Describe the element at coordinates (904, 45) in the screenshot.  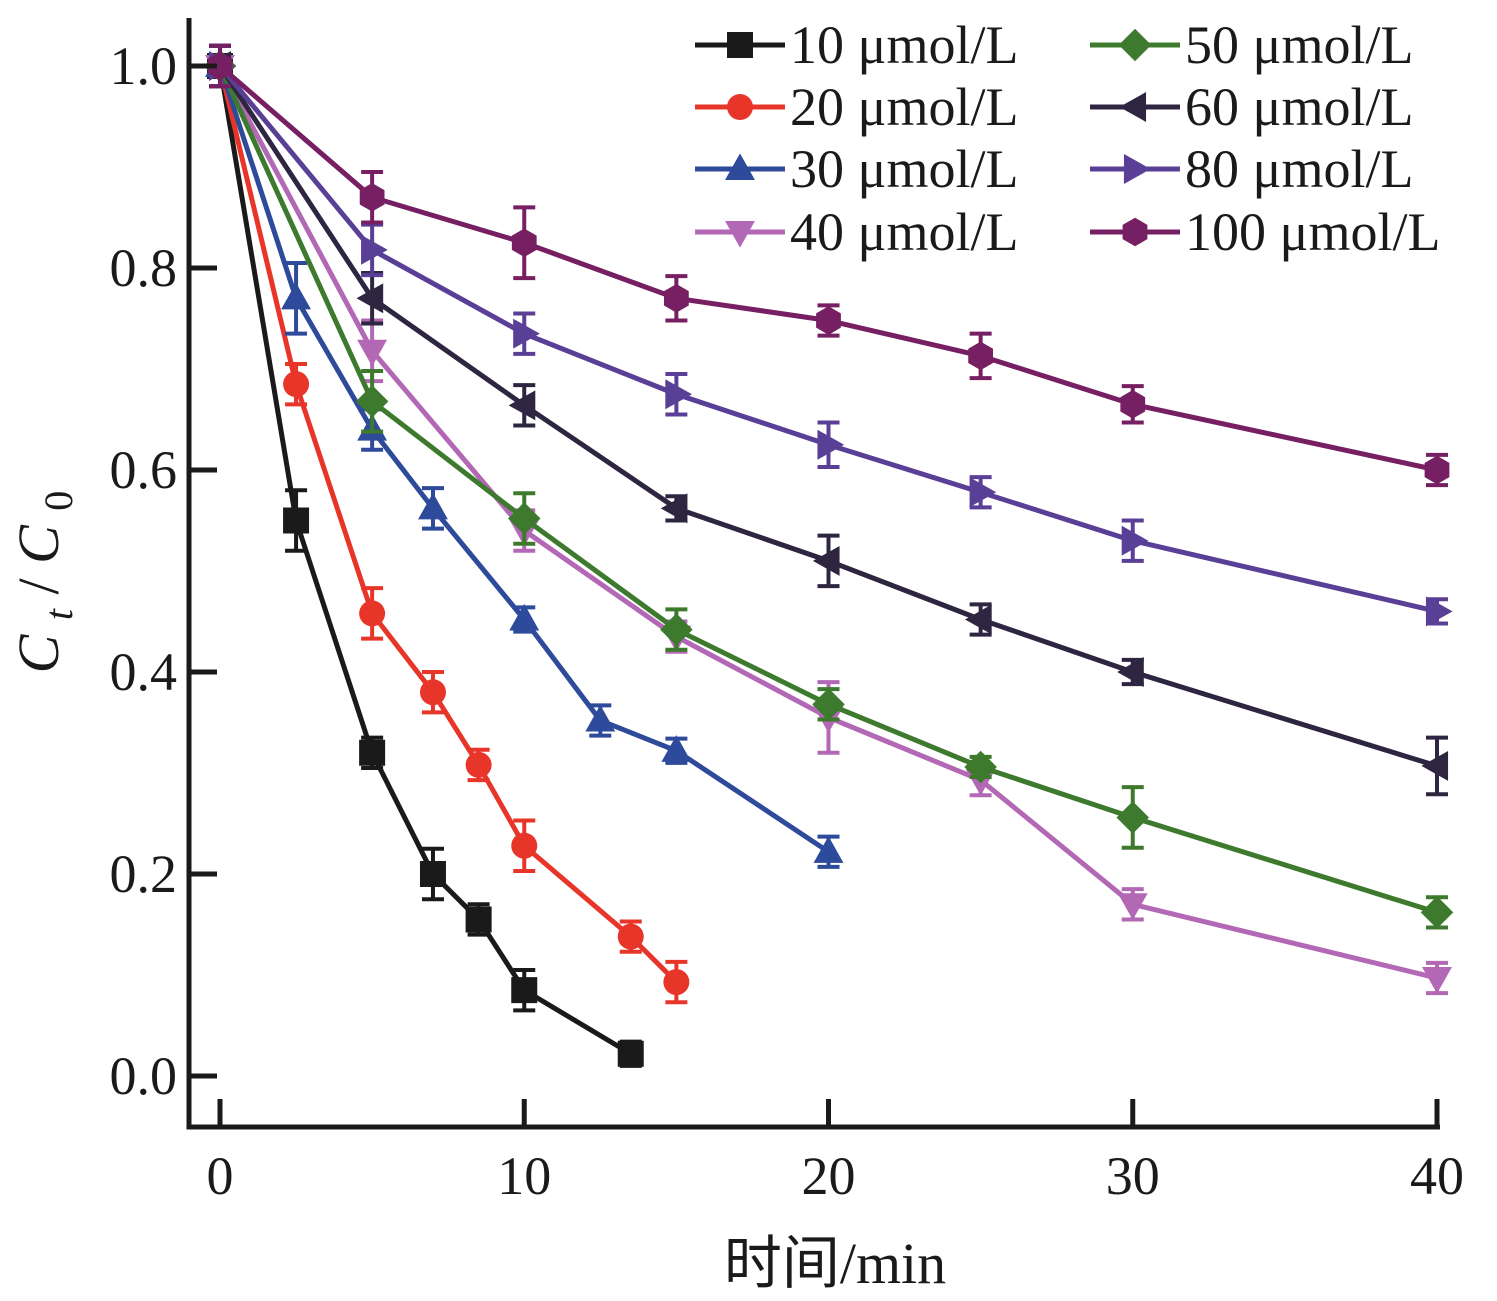
I see `legend-label: 10 μmol/L` at that location.